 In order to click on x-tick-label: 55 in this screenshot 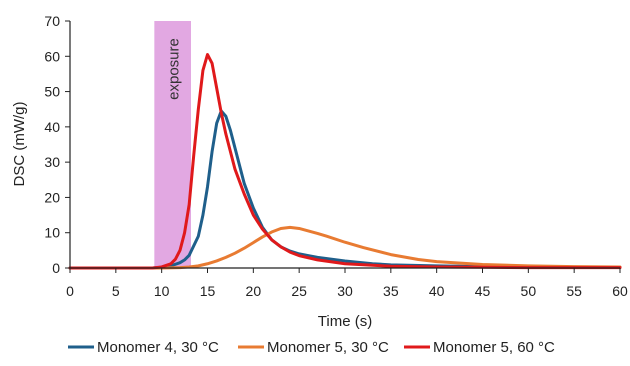, I will do `click(574, 291)`.